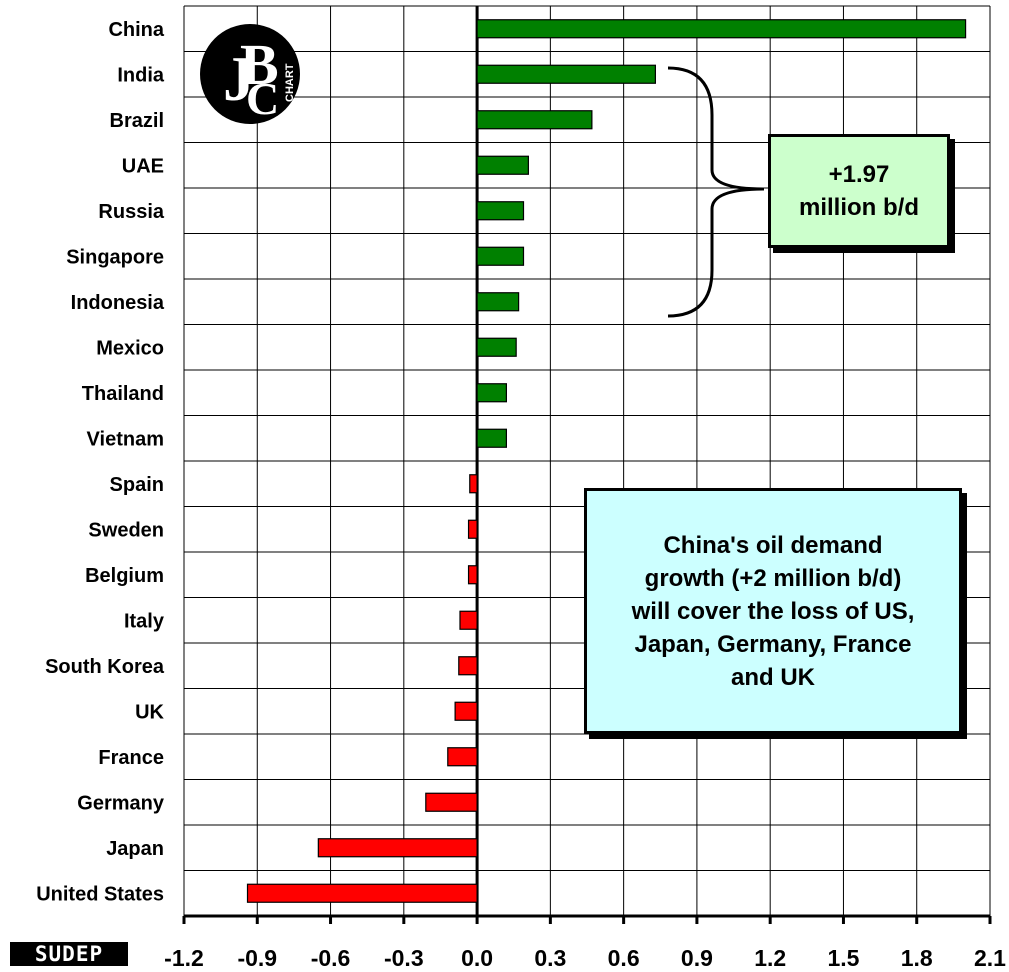  What do you see at coordinates (404, 958) in the screenshot?
I see `x-tick-label: -0.3` at bounding box center [404, 958].